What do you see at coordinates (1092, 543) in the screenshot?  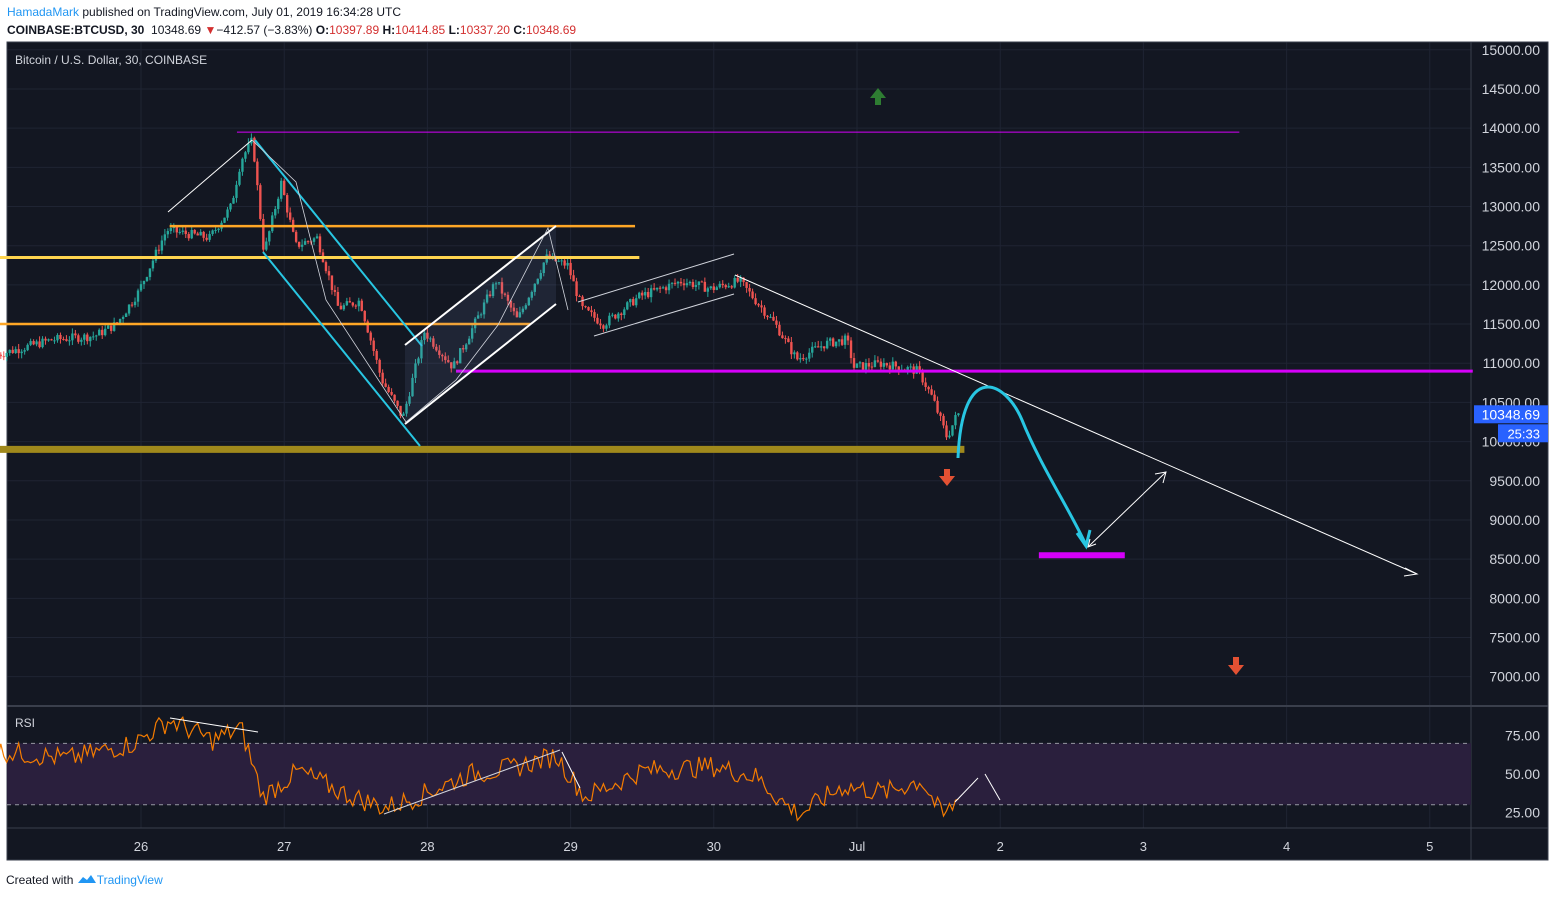 I see `rebound-arrowhead-b` at bounding box center [1092, 543].